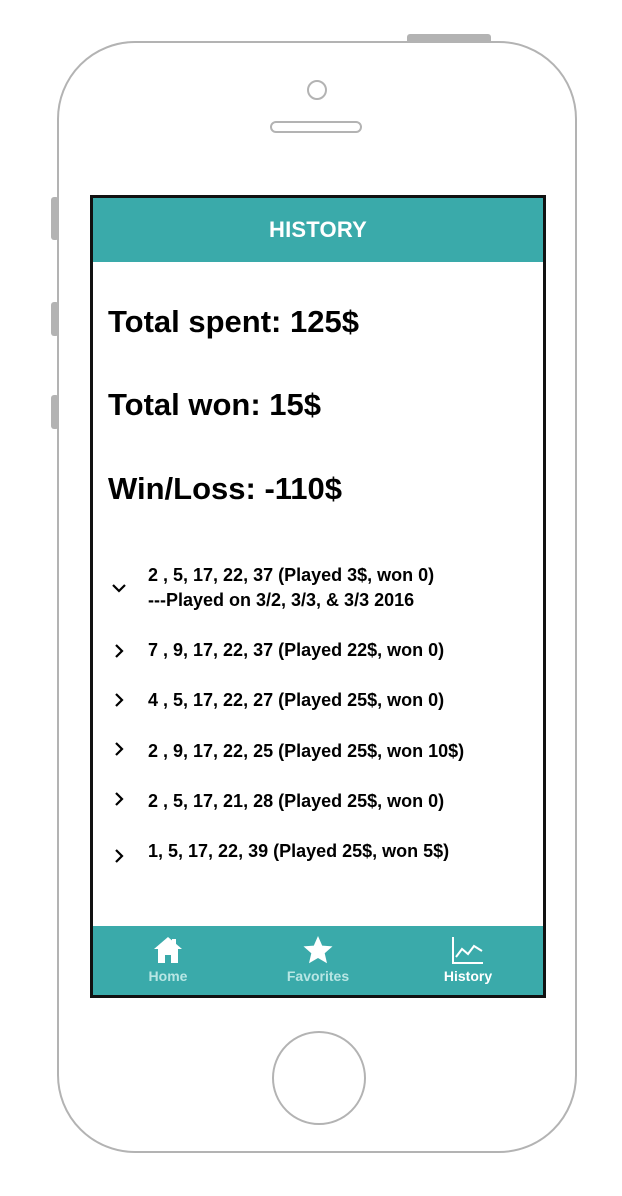 This screenshot has height=1196, width=622. Describe the element at coordinates (318, 976) in the screenshot. I see `tab-favorites-label: Favorites` at that location.